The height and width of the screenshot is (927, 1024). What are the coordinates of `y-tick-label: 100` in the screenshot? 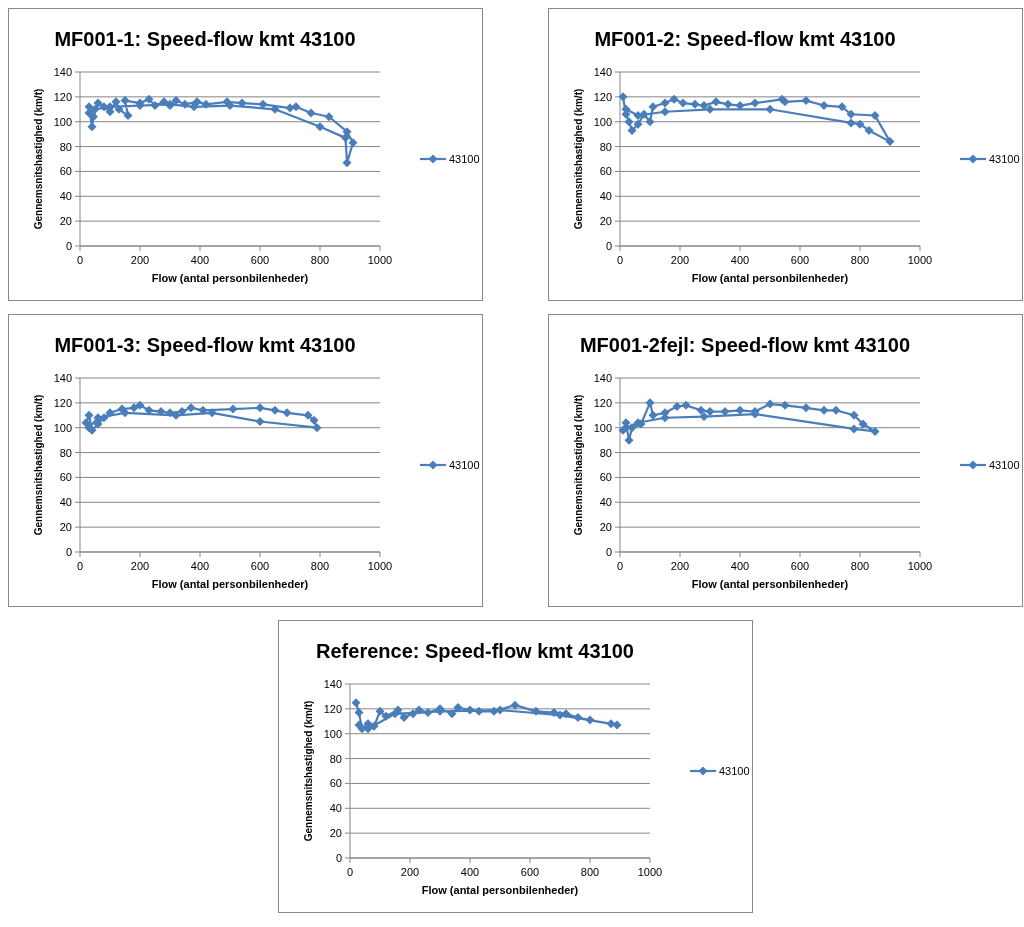 It's located at (62, 121).